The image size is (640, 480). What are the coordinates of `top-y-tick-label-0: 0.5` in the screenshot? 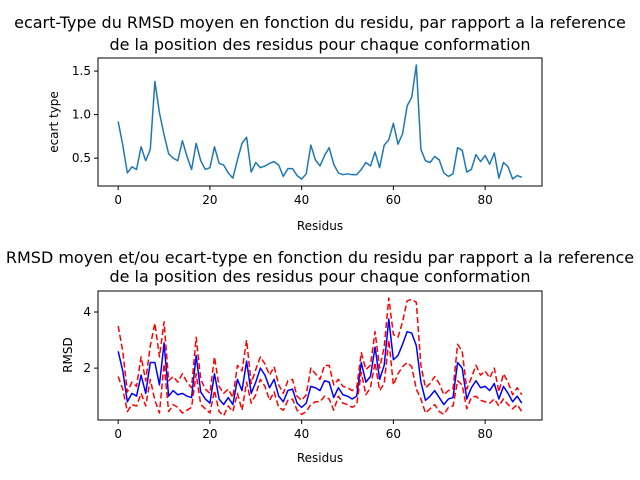 It's located at (81, 158).